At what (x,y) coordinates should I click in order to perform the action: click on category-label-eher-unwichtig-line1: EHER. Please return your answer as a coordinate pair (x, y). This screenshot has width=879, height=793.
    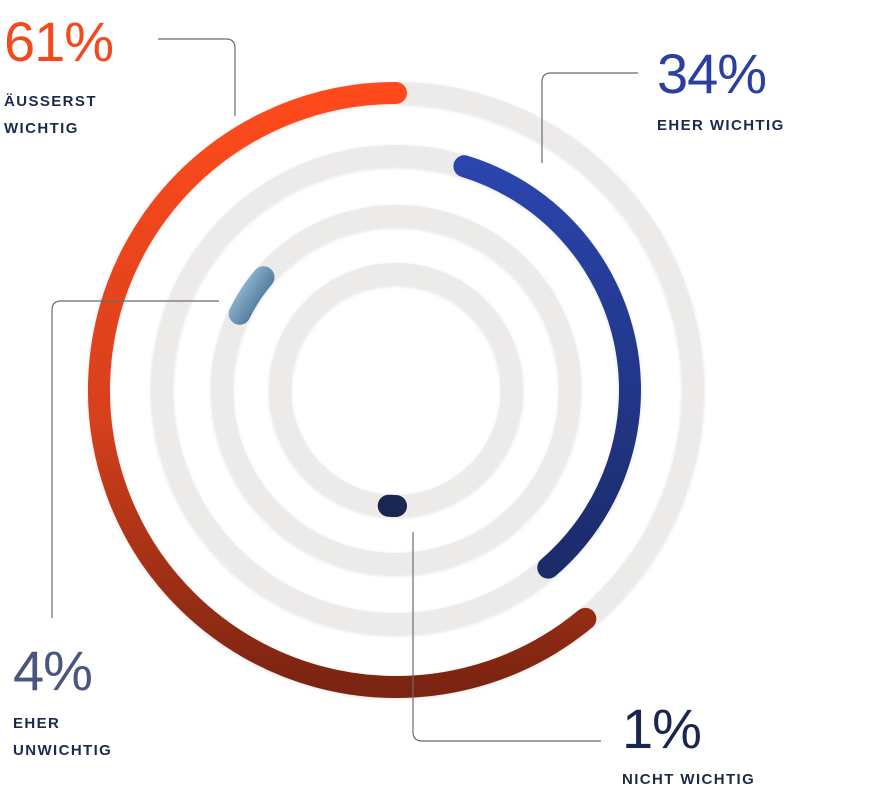
    Looking at the image, I should click on (36, 723).